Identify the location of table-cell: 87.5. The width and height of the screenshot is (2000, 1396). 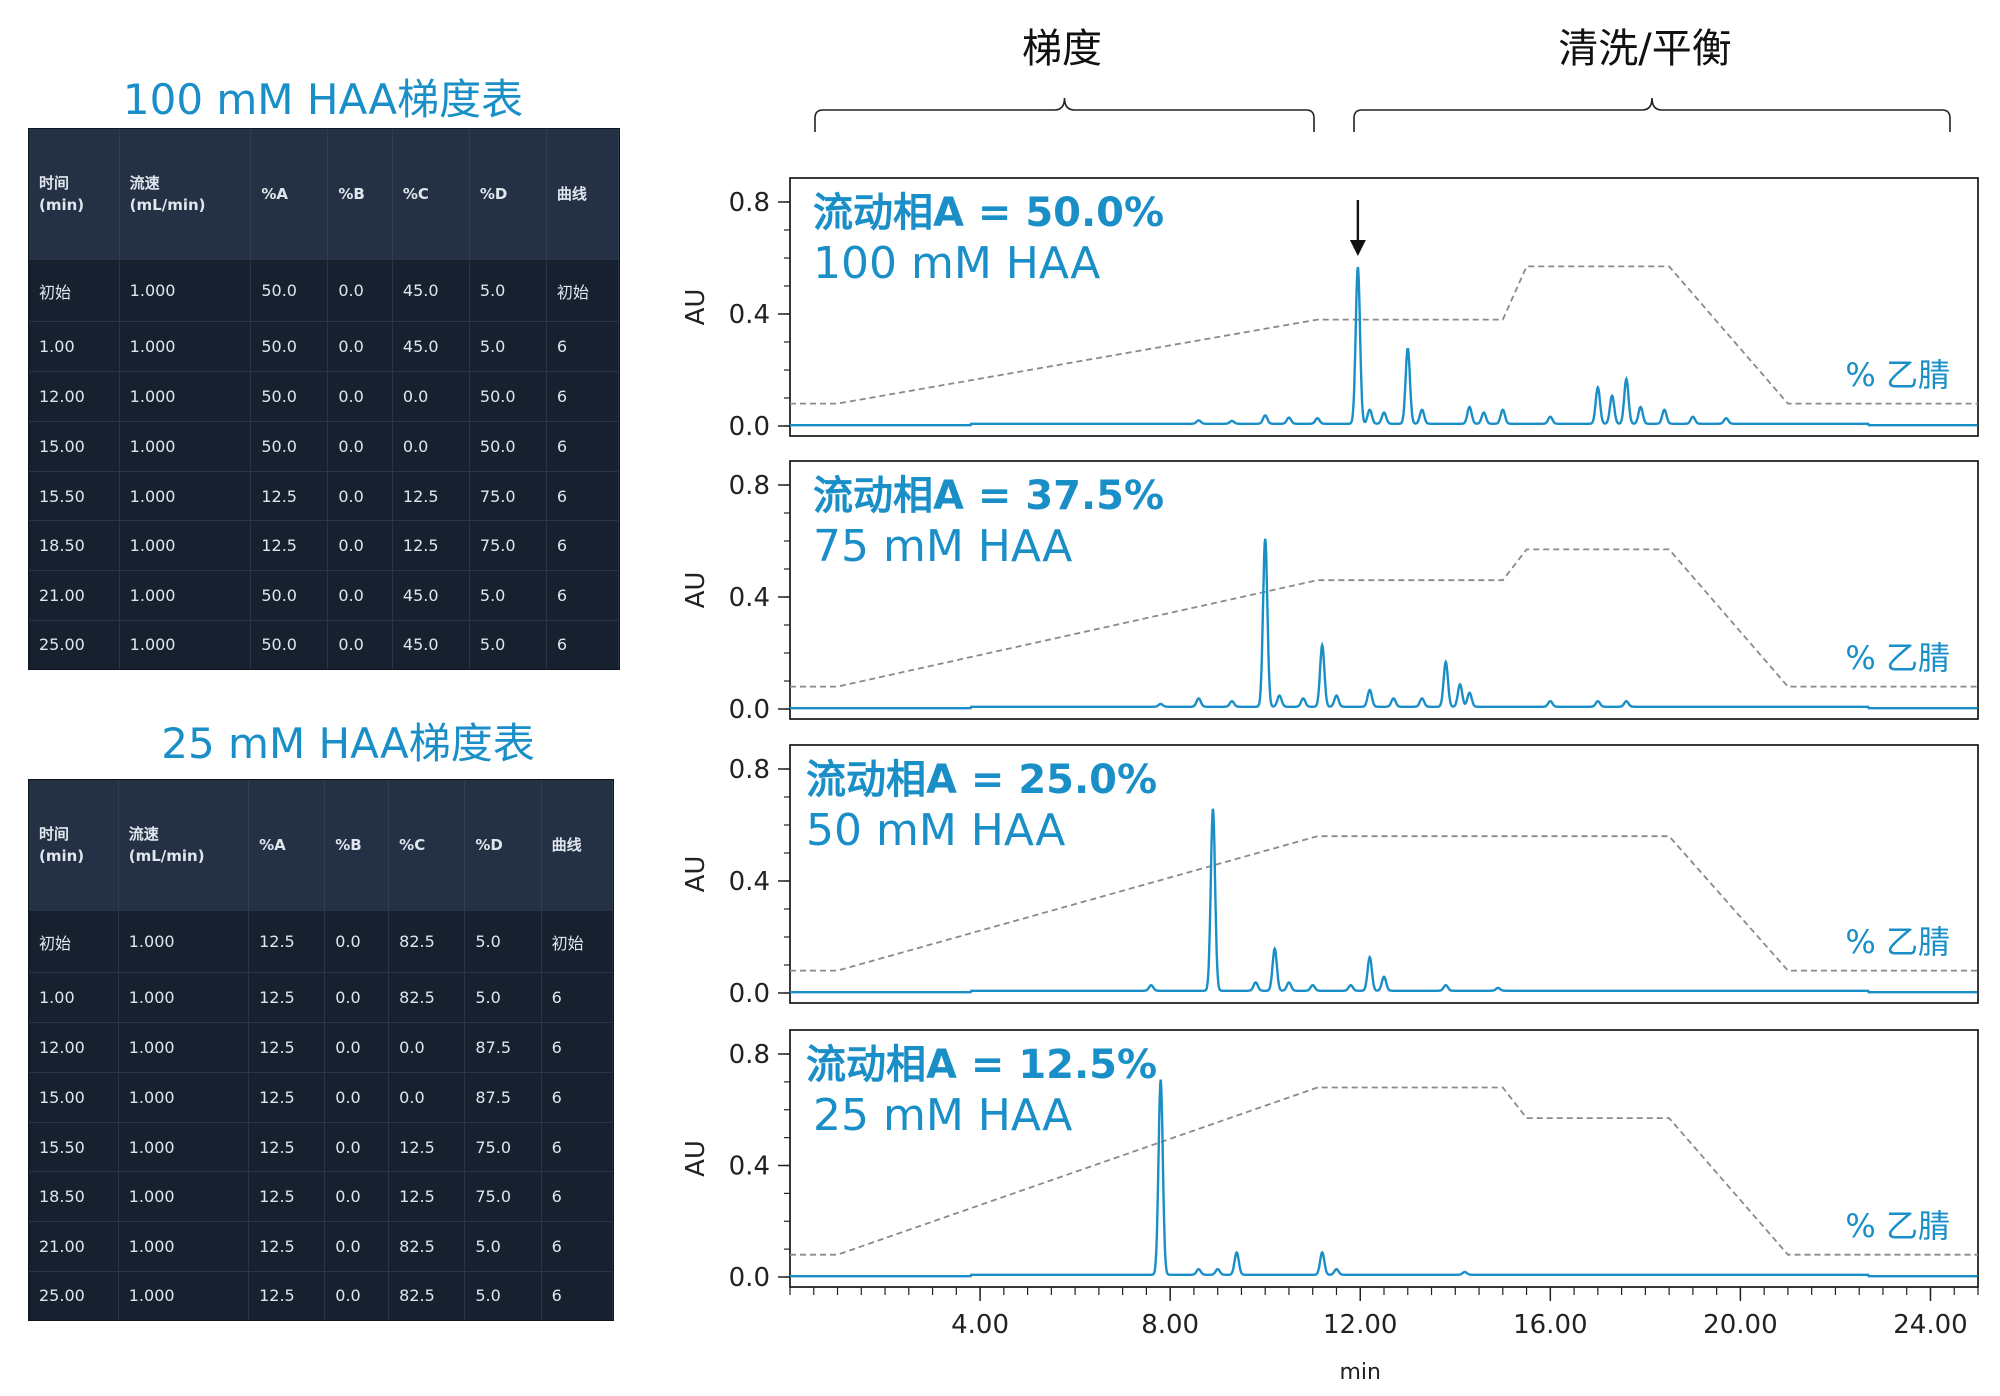
(503, 1047).